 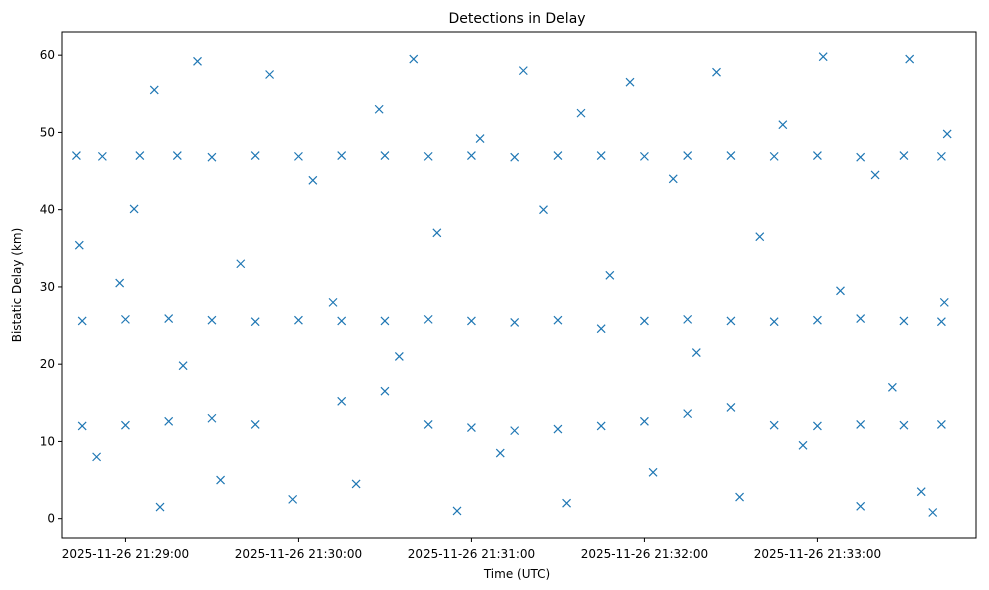 I want to click on y-tick-label: 10, so click(x=47, y=441).